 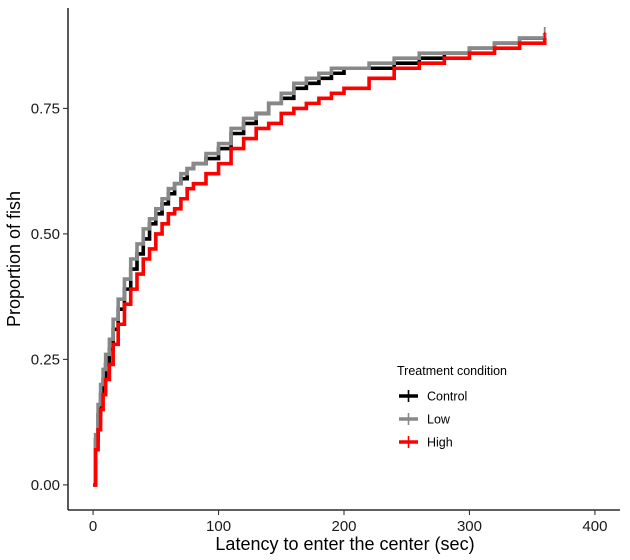 I want to click on x-tick-label: 0, so click(x=93, y=526).